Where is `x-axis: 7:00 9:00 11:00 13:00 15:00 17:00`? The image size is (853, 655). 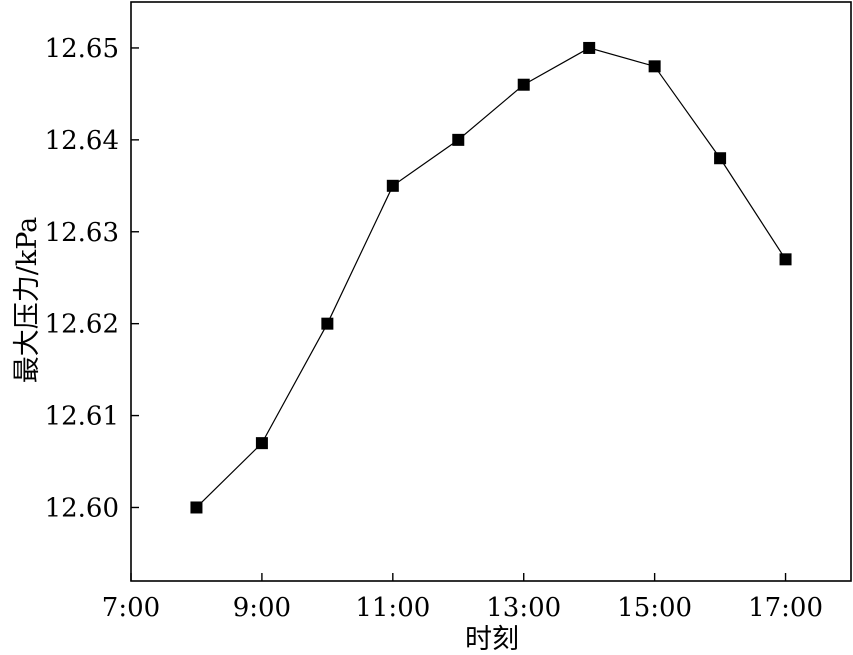 x-axis: 7:00 9:00 11:00 13:00 15:00 17:00 is located at coordinates (462, 598).